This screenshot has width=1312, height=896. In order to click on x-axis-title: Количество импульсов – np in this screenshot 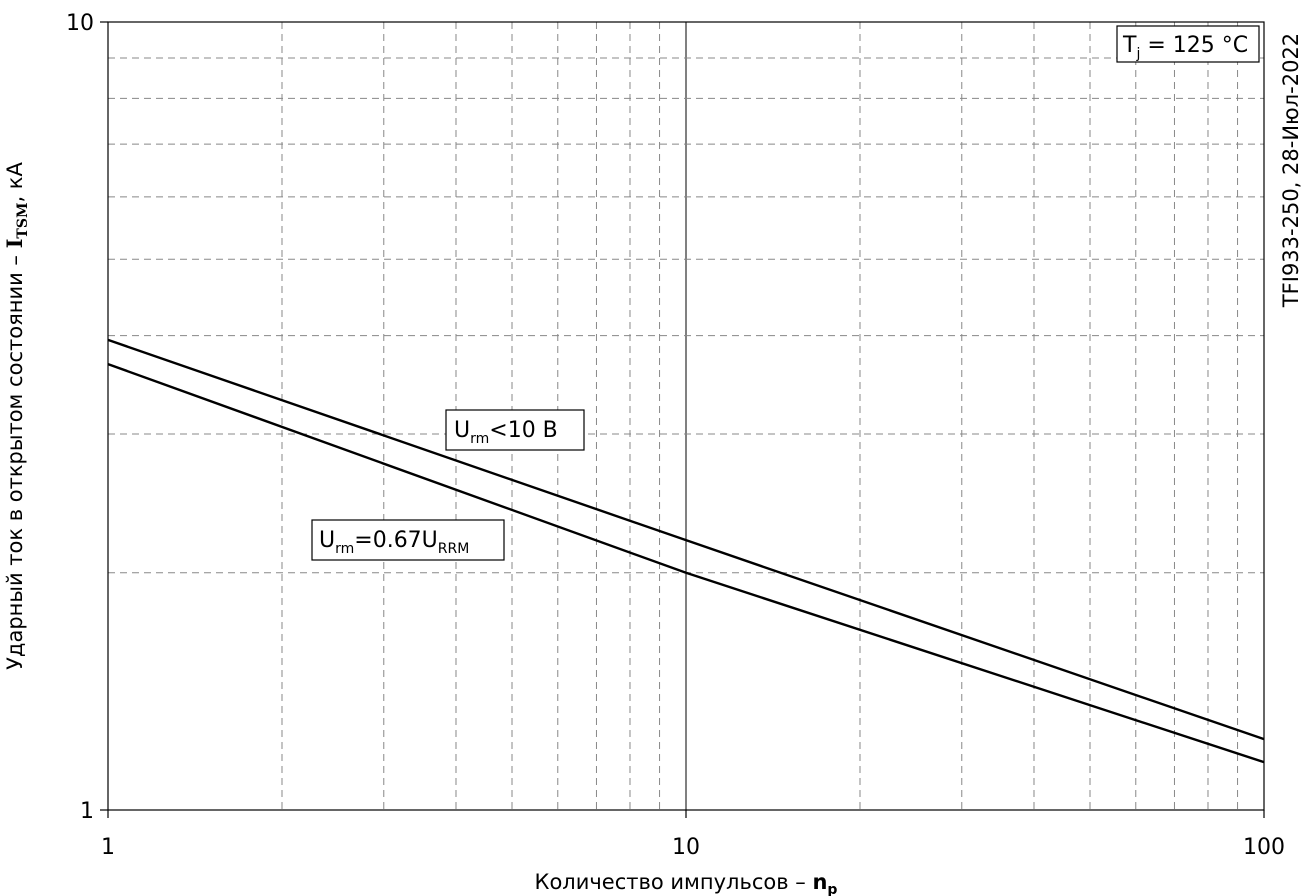, I will do `click(686, 883)`.